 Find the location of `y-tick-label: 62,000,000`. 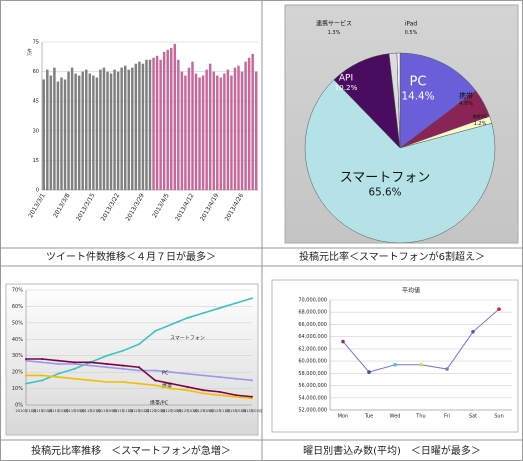

y-tick-label: 62,000,000 is located at coordinates (312, 349).